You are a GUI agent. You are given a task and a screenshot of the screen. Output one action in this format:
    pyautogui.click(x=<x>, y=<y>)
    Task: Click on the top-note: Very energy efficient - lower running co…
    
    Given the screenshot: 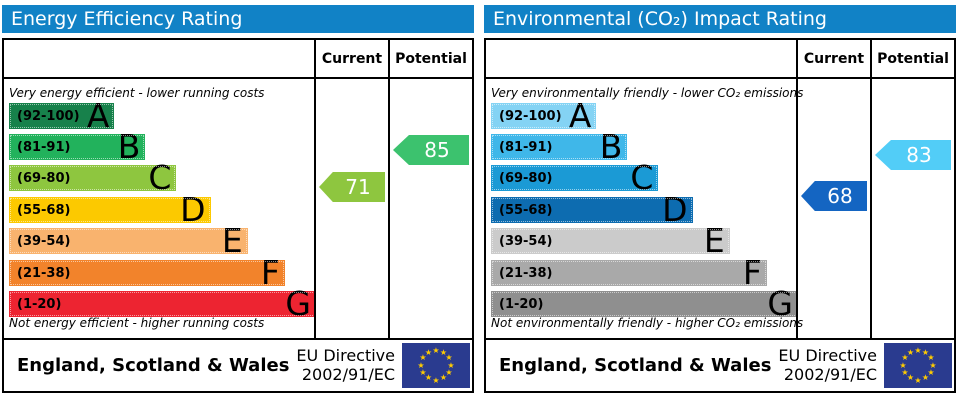 What is the action you would take?
    pyautogui.click(x=137, y=93)
    